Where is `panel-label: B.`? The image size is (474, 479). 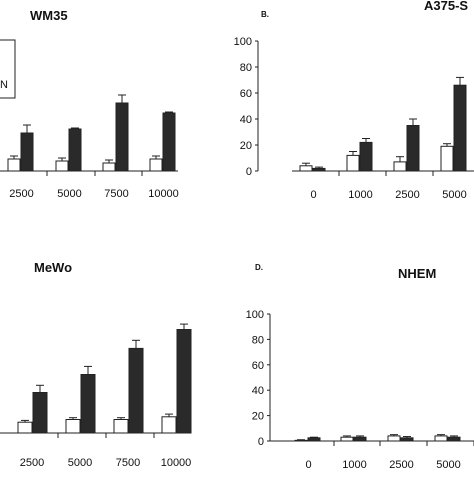 panel-label: B. is located at coordinates (265, 14).